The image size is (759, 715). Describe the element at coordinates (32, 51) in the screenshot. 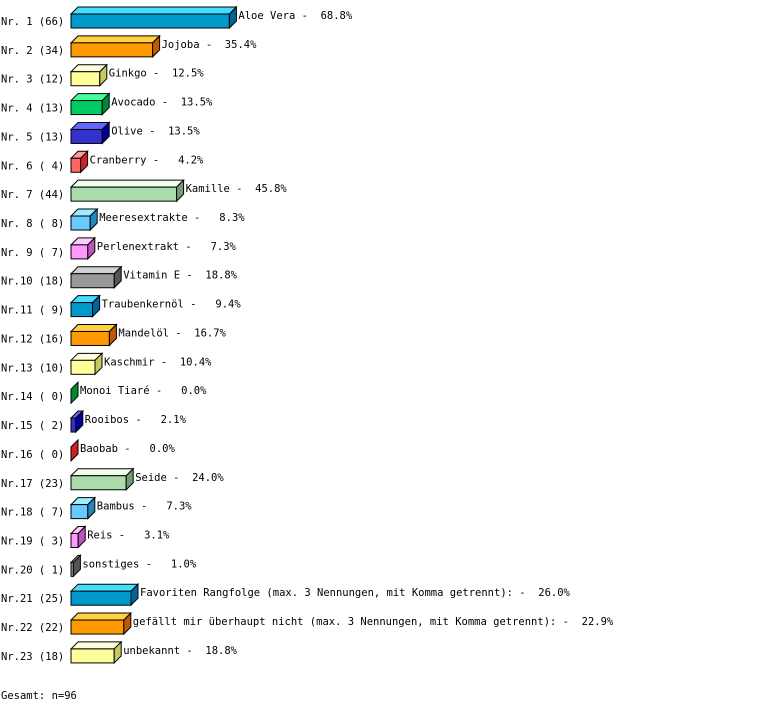

I see `row-label: Nr. 2 (34)` at that location.